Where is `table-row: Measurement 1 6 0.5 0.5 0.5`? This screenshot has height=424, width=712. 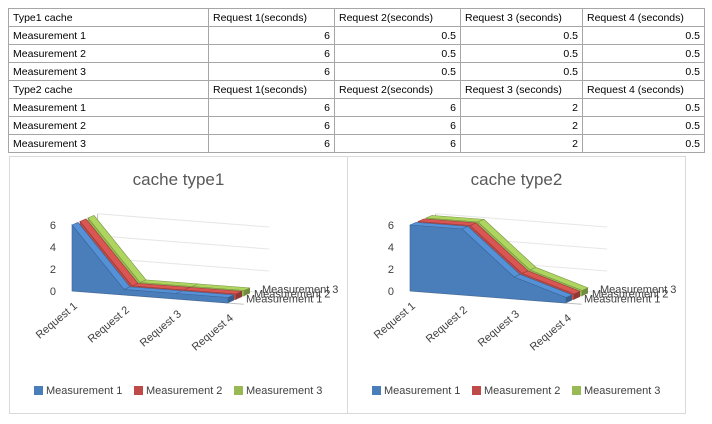 table-row: Measurement 1 6 0.5 0.5 0.5 is located at coordinates (356, 35).